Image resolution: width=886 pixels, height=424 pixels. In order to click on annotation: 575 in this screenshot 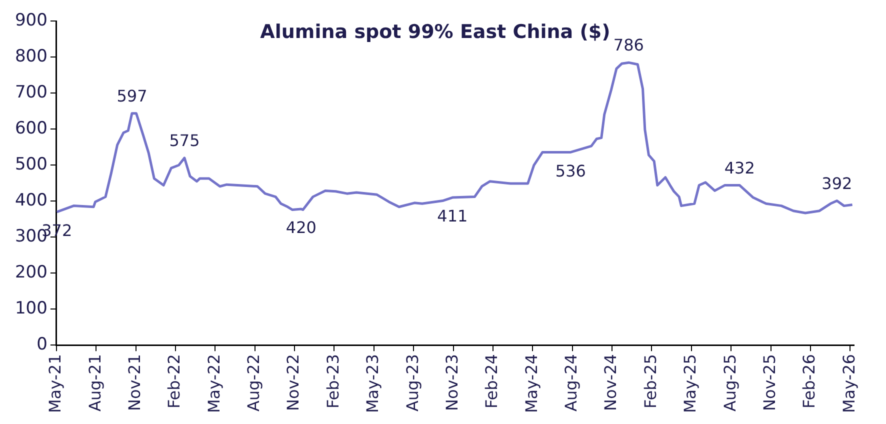, I will do `click(184, 140)`.